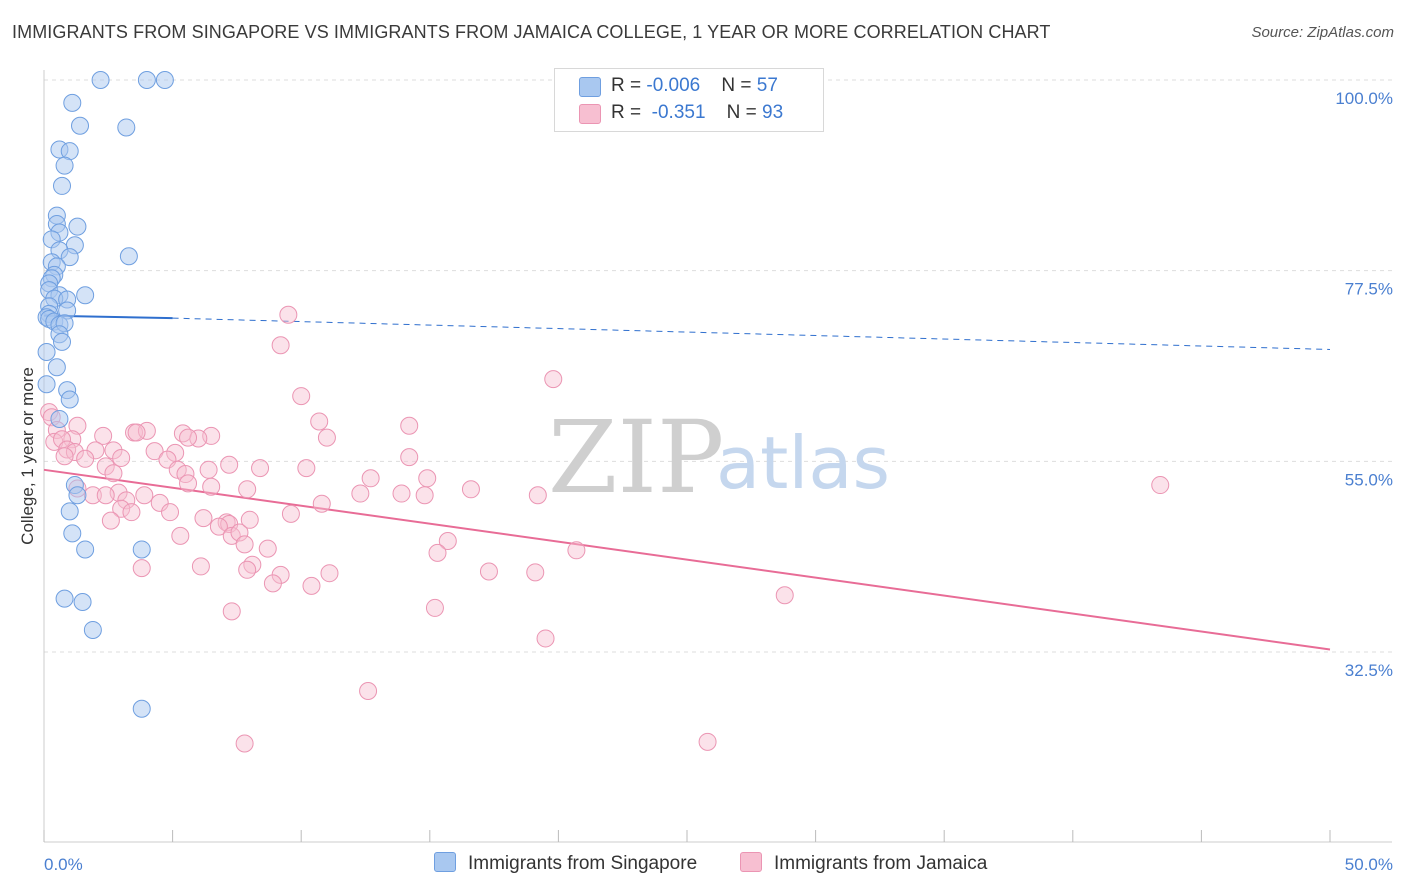 This screenshot has height=892, width=1406. What do you see at coordinates (1364, 384) in the screenshot?
I see `y-tick-labels: 32.5% 55.0% 77.5% 100.0%` at bounding box center [1364, 384].